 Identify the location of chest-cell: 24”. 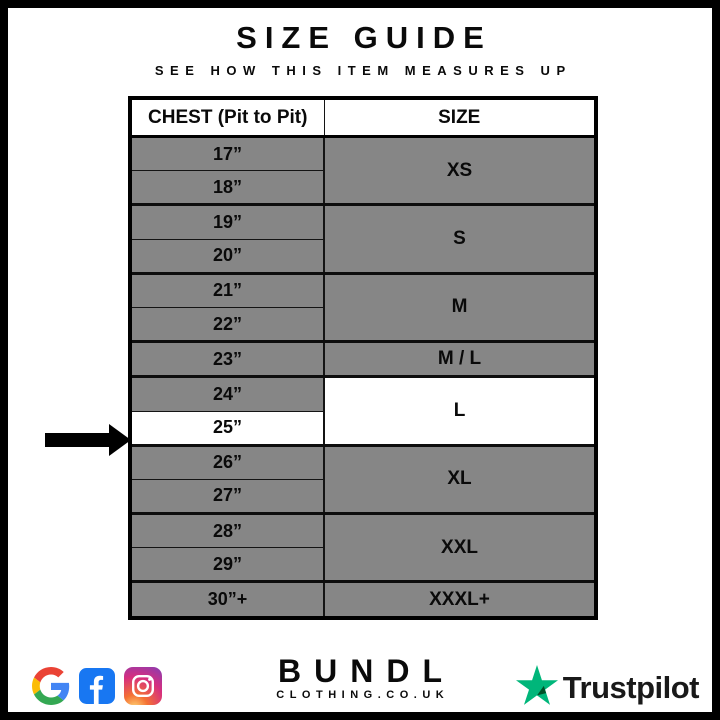
(227, 393).